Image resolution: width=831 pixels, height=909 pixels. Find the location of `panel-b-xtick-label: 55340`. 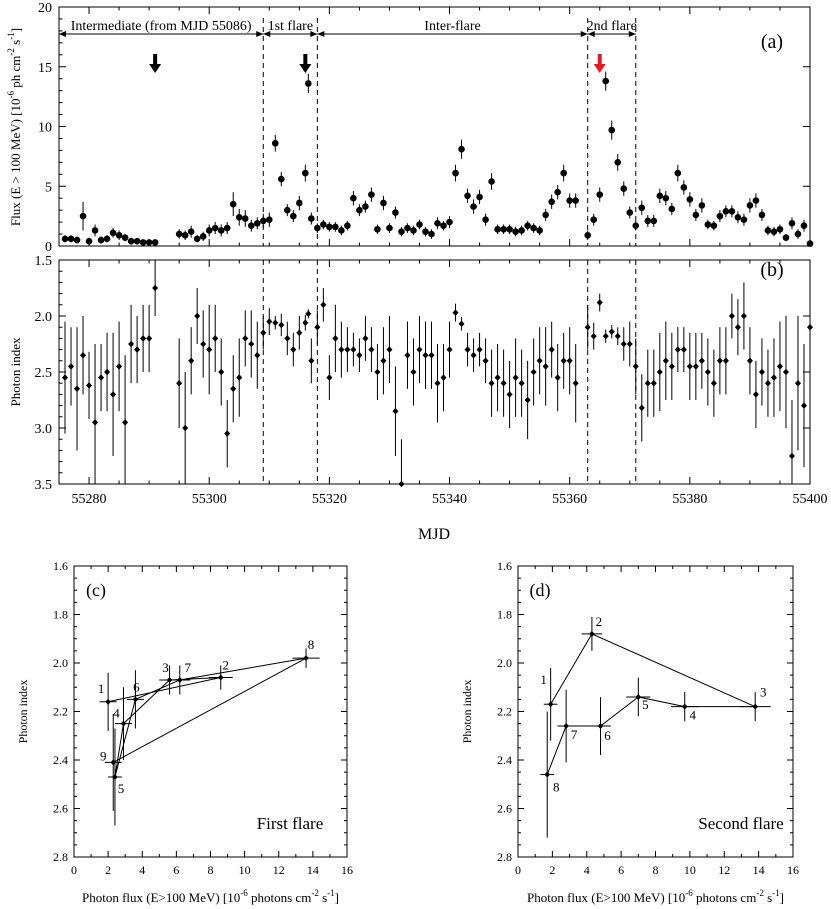

panel-b-xtick-label: 55340 is located at coordinates (449, 499).